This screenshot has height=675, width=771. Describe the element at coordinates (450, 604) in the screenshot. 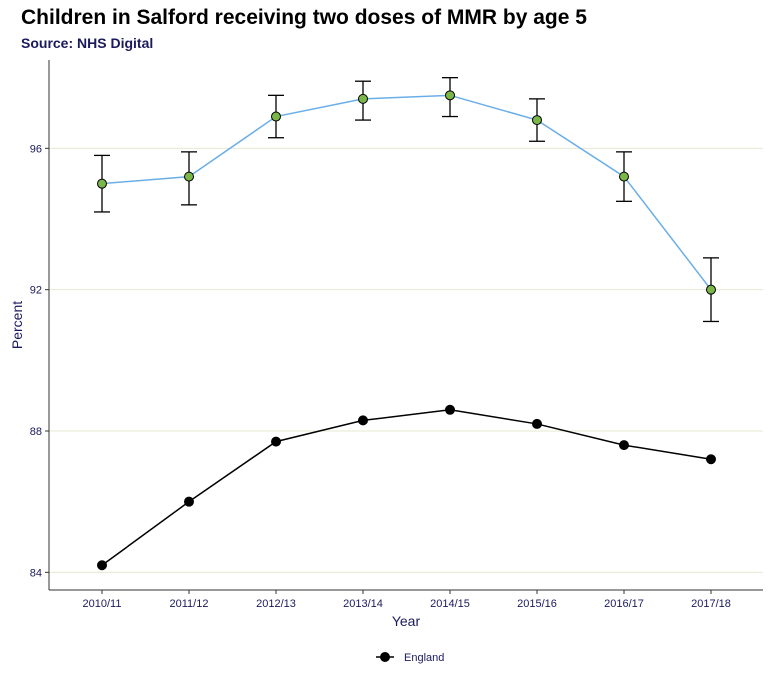

I see `x-tick-label: 2014/15` at that location.